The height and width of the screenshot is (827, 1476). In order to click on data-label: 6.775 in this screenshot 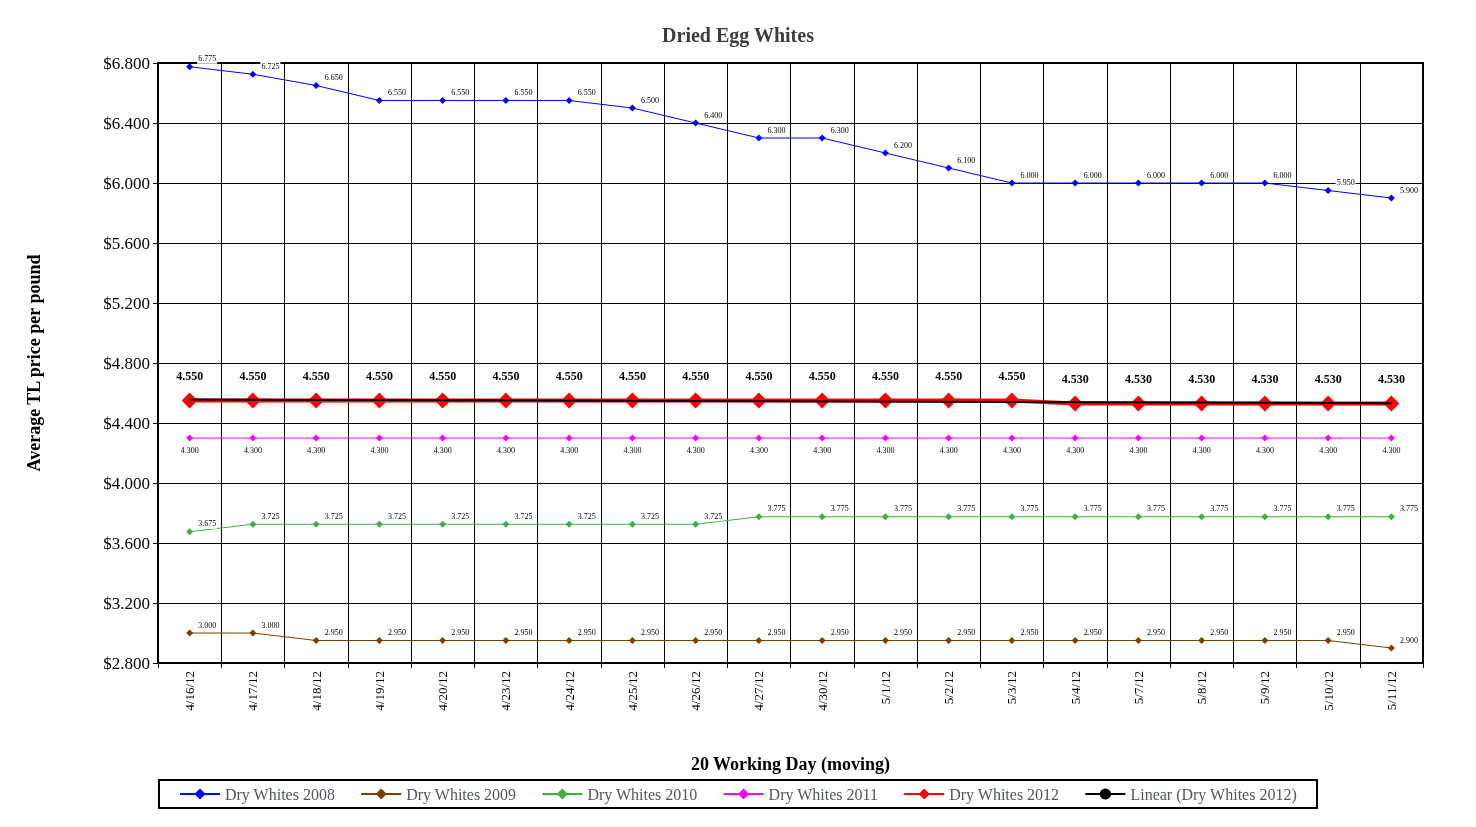, I will do `click(207, 59)`.